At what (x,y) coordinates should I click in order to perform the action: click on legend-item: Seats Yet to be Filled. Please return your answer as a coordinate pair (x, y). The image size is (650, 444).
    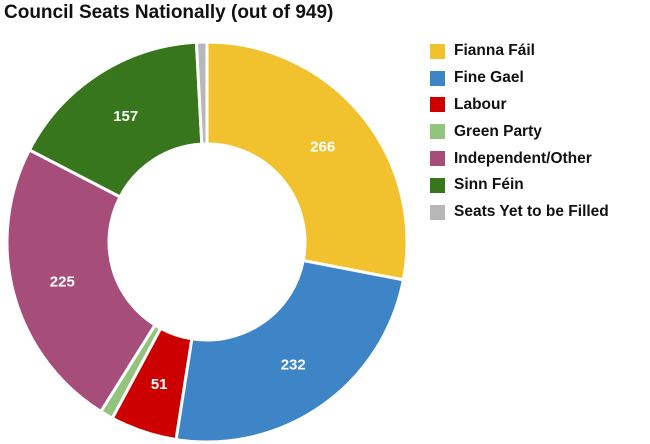
    Looking at the image, I should click on (519, 212).